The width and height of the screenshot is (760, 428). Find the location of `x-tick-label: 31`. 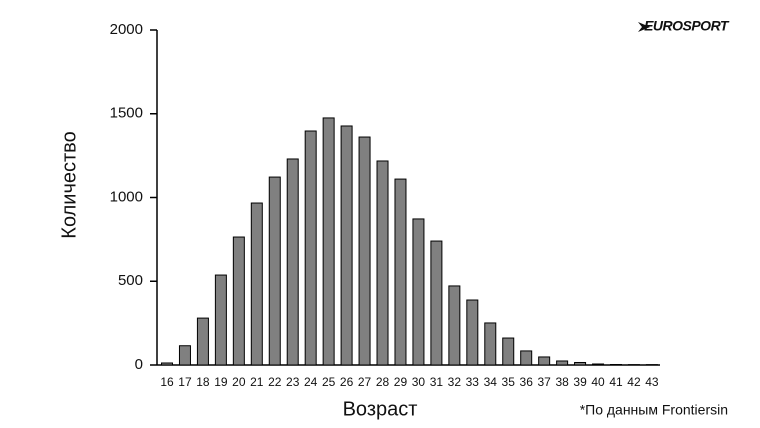

x-tick-label: 31 is located at coordinates (437, 382).